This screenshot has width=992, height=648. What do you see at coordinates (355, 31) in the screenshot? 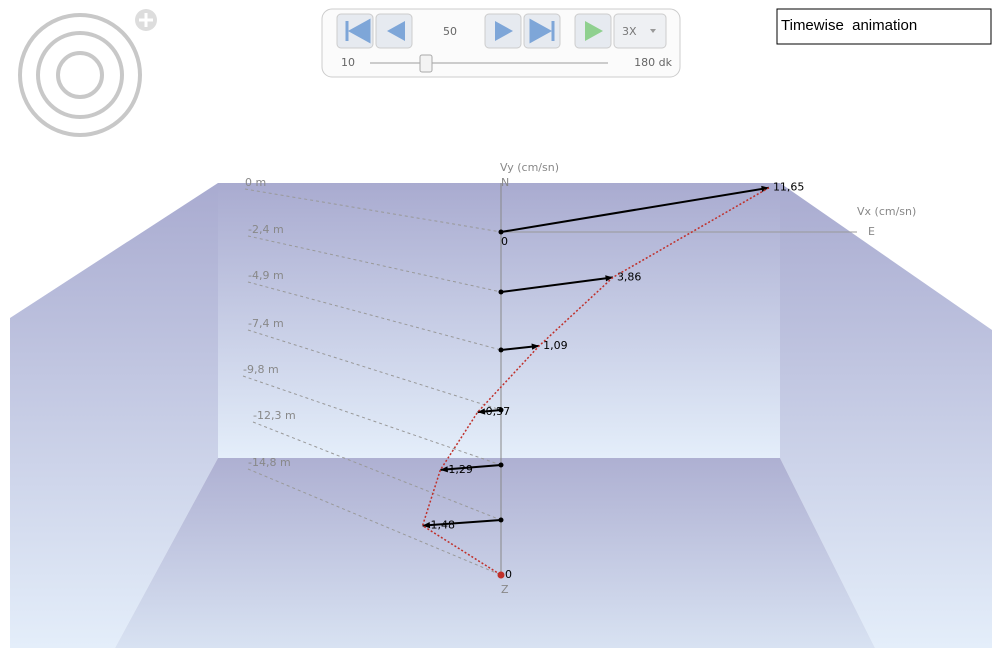
I see `first-button` at bounding box center [355, 31].